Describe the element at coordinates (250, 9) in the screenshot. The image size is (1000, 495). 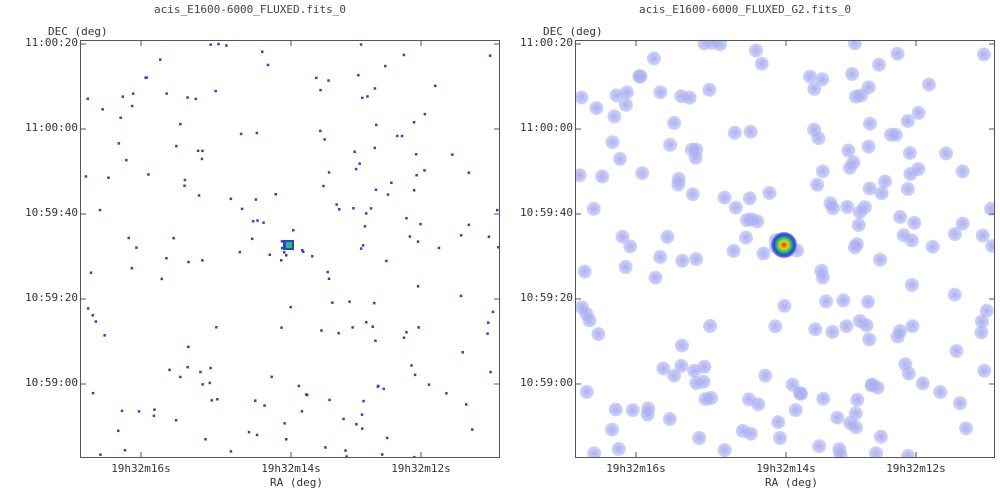
I see `panel-title: acis_E1600-6000_FLUXED.fits_0` at that location.